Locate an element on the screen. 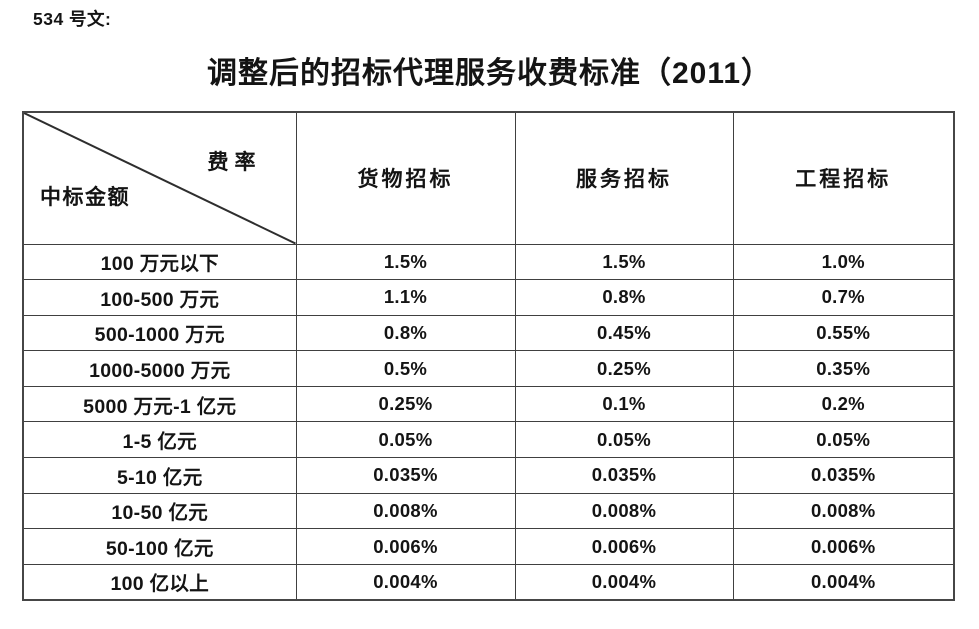 The height and width of the screenshot is (629, 979). table-row: 50-100 亿元 0.006% 0.006% 0.006% is located at coordinates (488, 546).